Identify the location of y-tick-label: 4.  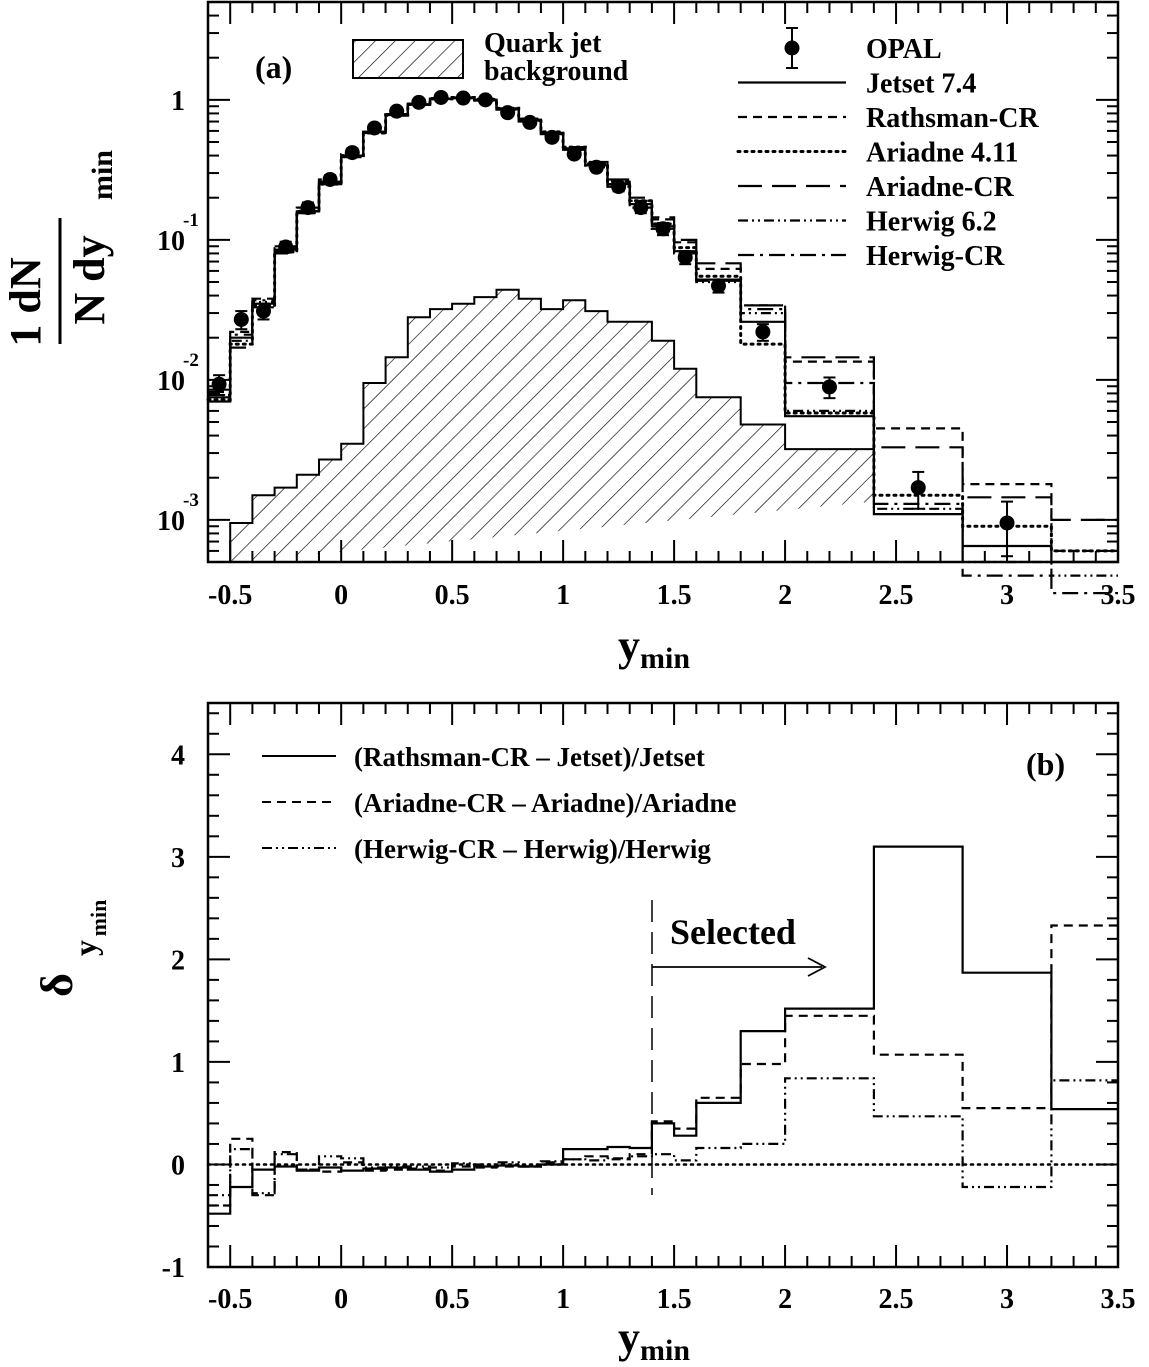
(178, 755).